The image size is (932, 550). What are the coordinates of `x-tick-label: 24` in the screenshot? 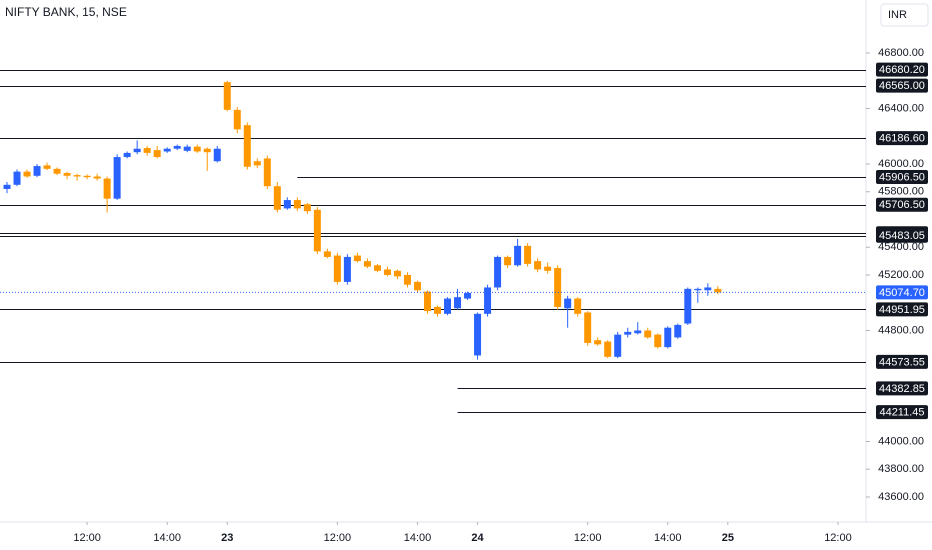 It's located at (477, 538).